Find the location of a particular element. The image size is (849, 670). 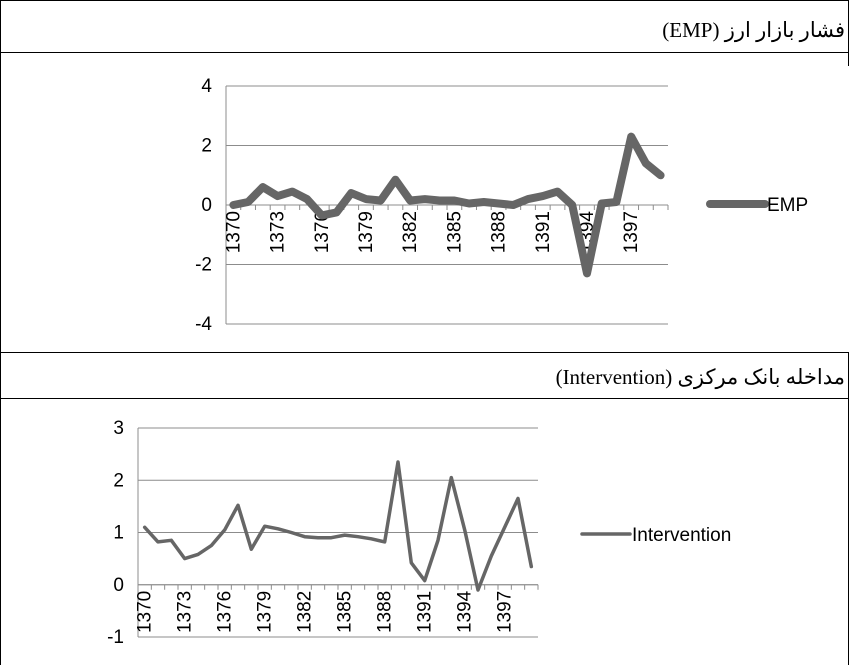

x-tick-label: 1376 is located at coordinates (225, 612).